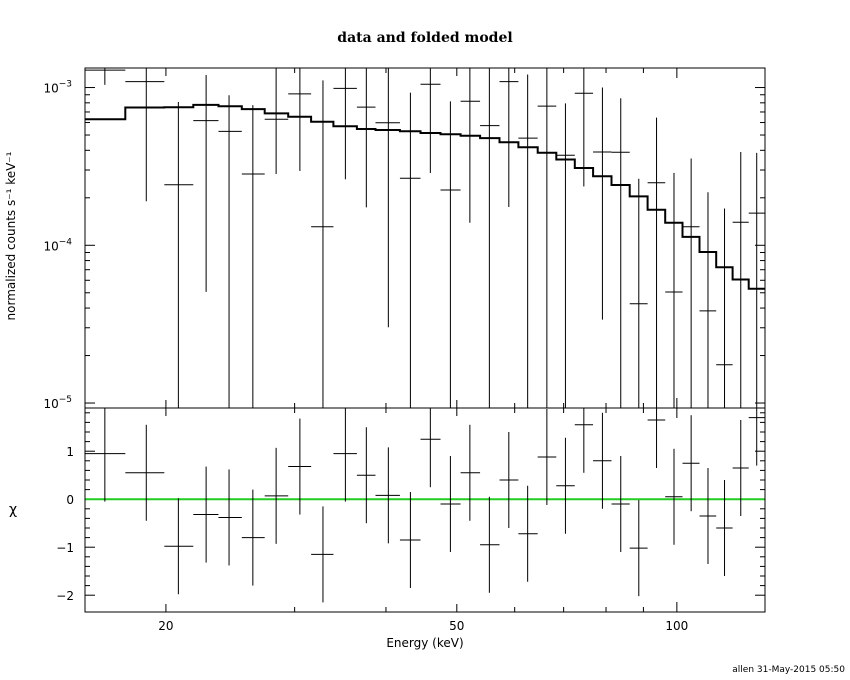  I want to click on residual-y-axis-label: χ, so click(13, 510).